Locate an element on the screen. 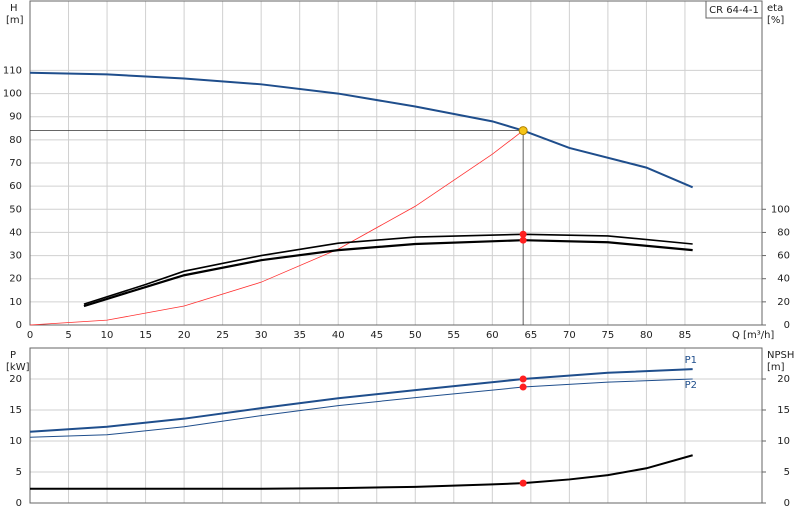 Image resolution: width=800 pixels, height=520 pixels. x-tick-label: 45 is located at coordinates (376, 335).